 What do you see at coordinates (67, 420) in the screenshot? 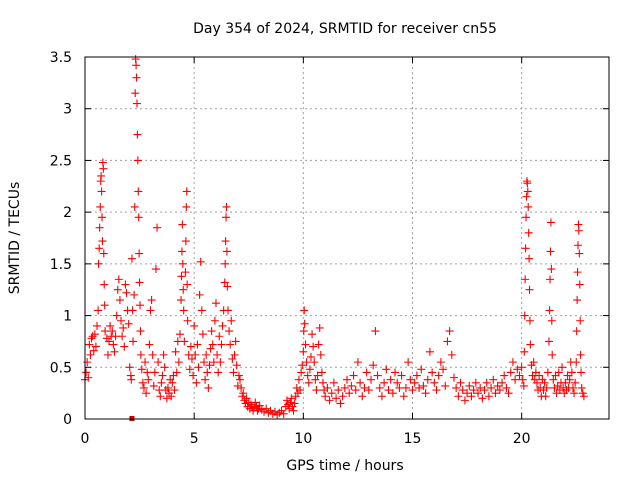
I see `y-tick-label: 0` at bounding box center [67, 420].